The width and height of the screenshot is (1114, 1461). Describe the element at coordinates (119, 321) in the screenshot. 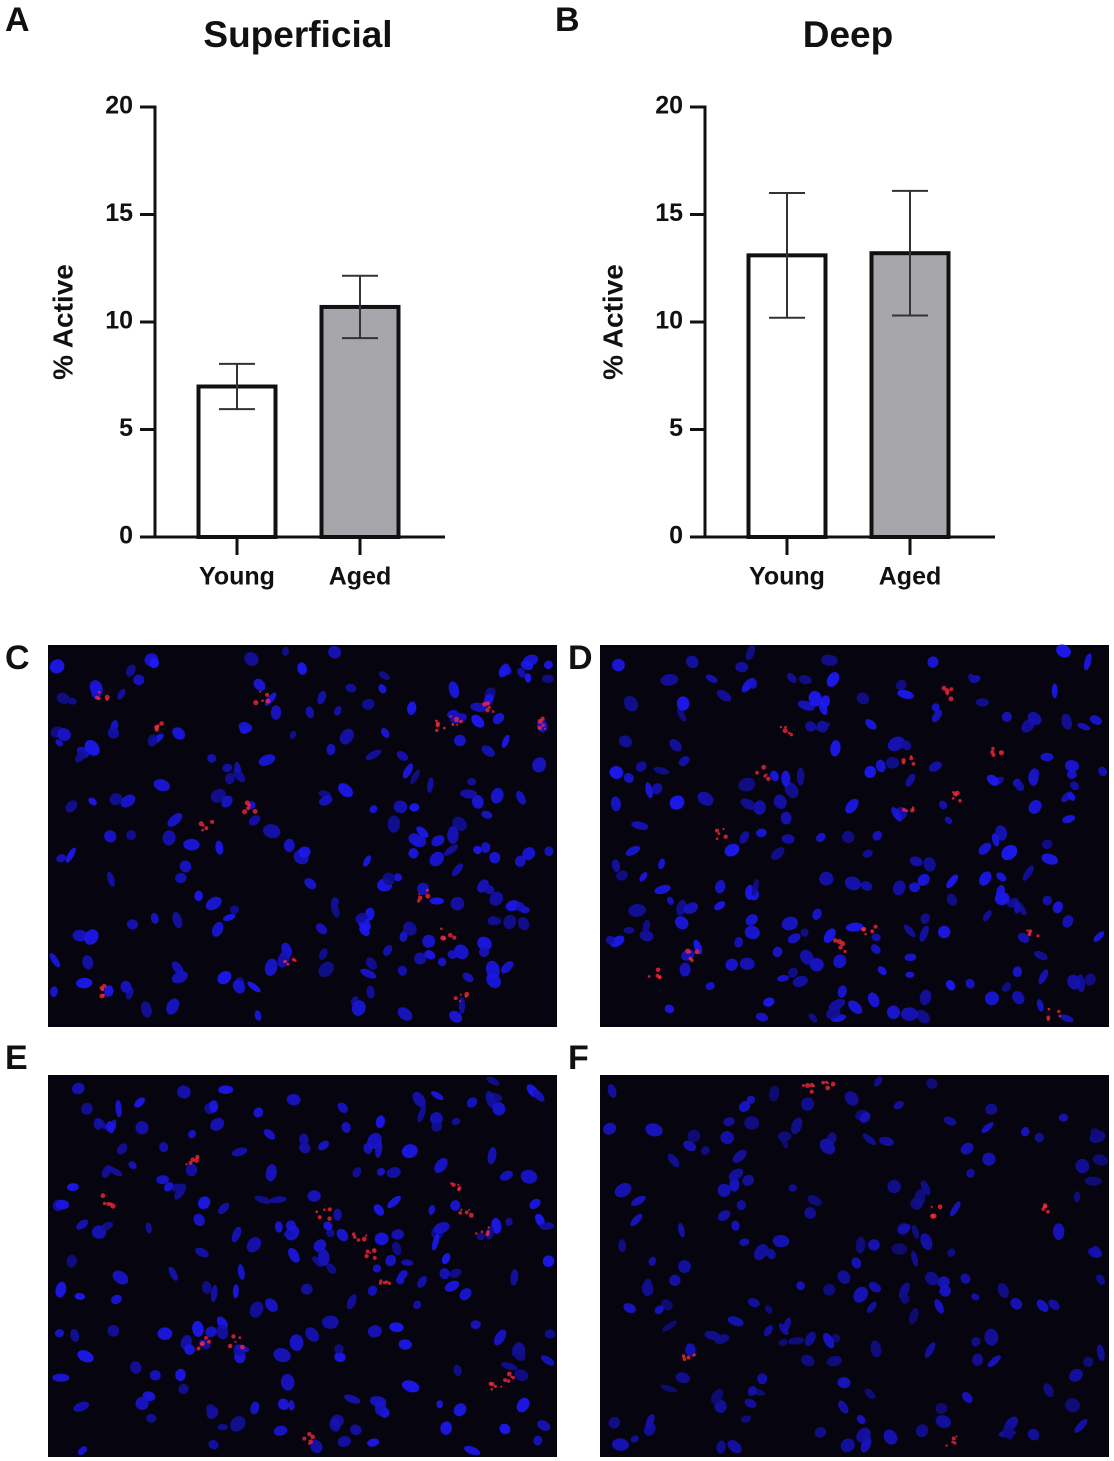

I see `y-tick-label: 10` at that location.